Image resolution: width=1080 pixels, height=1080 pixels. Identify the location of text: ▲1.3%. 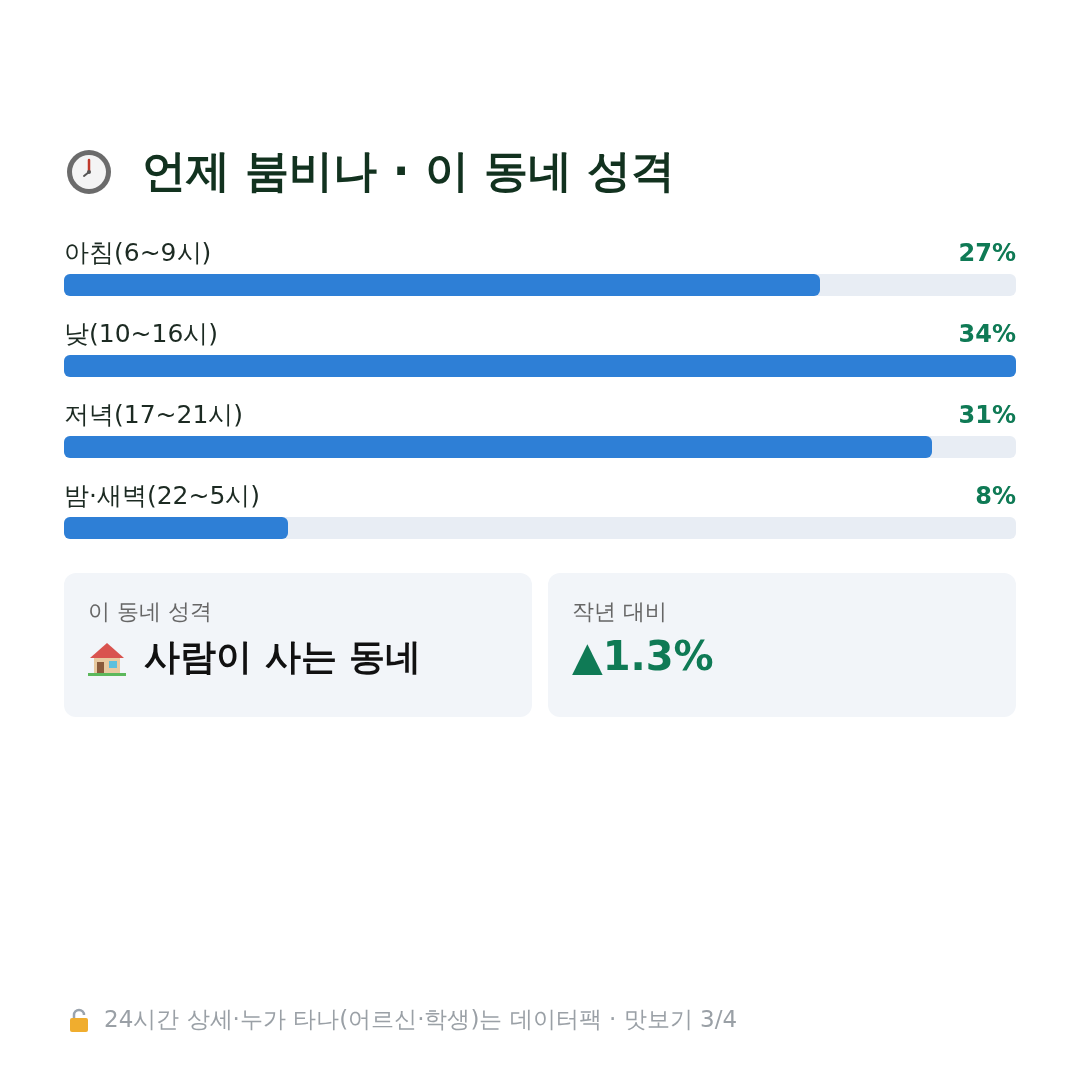
(643, 656).